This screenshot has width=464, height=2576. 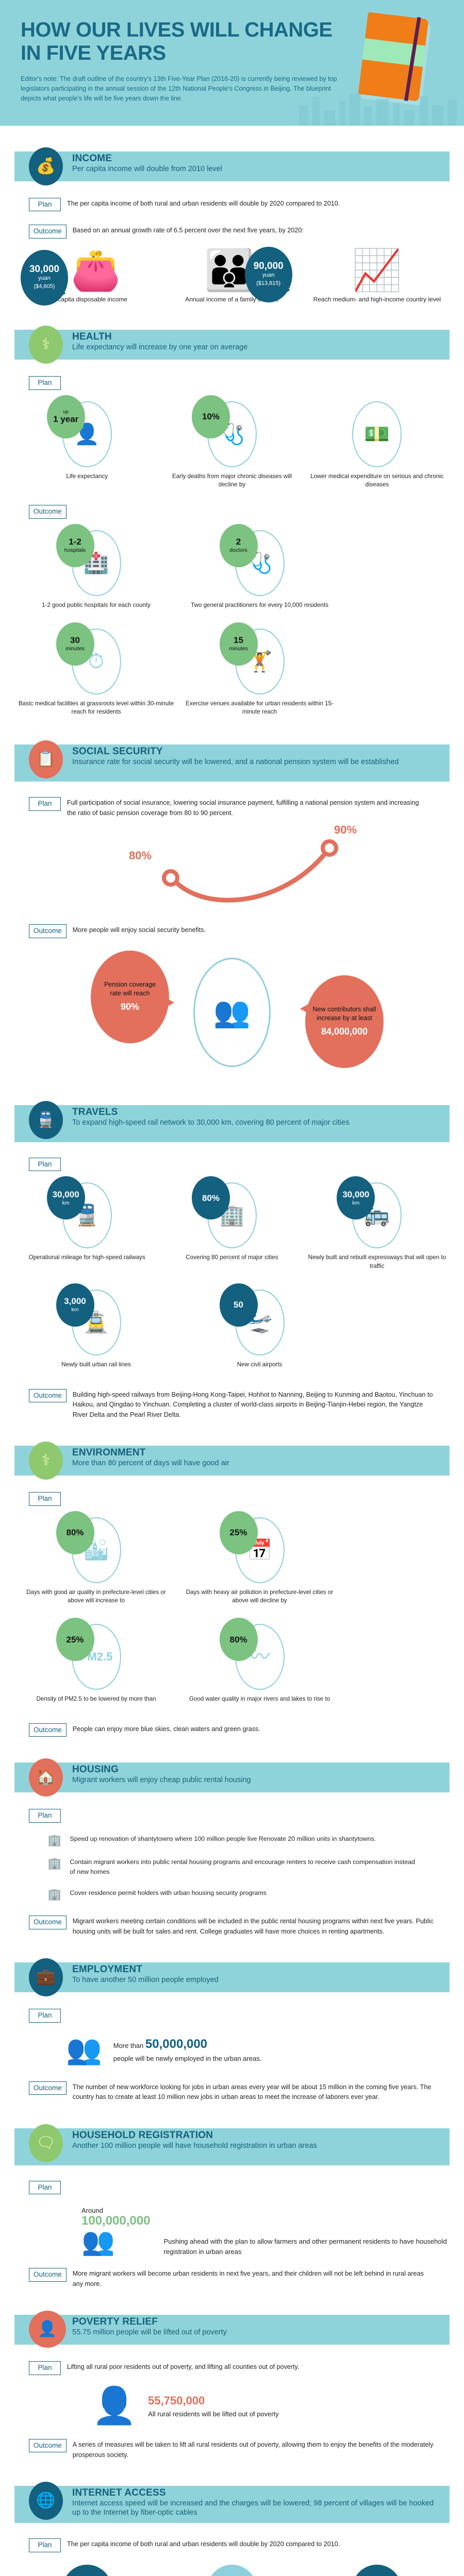 What do you see at coordinates (130, 1006) in the screenshot?
I see `bubble-value: 90%` at bounding box center [130, 1006].